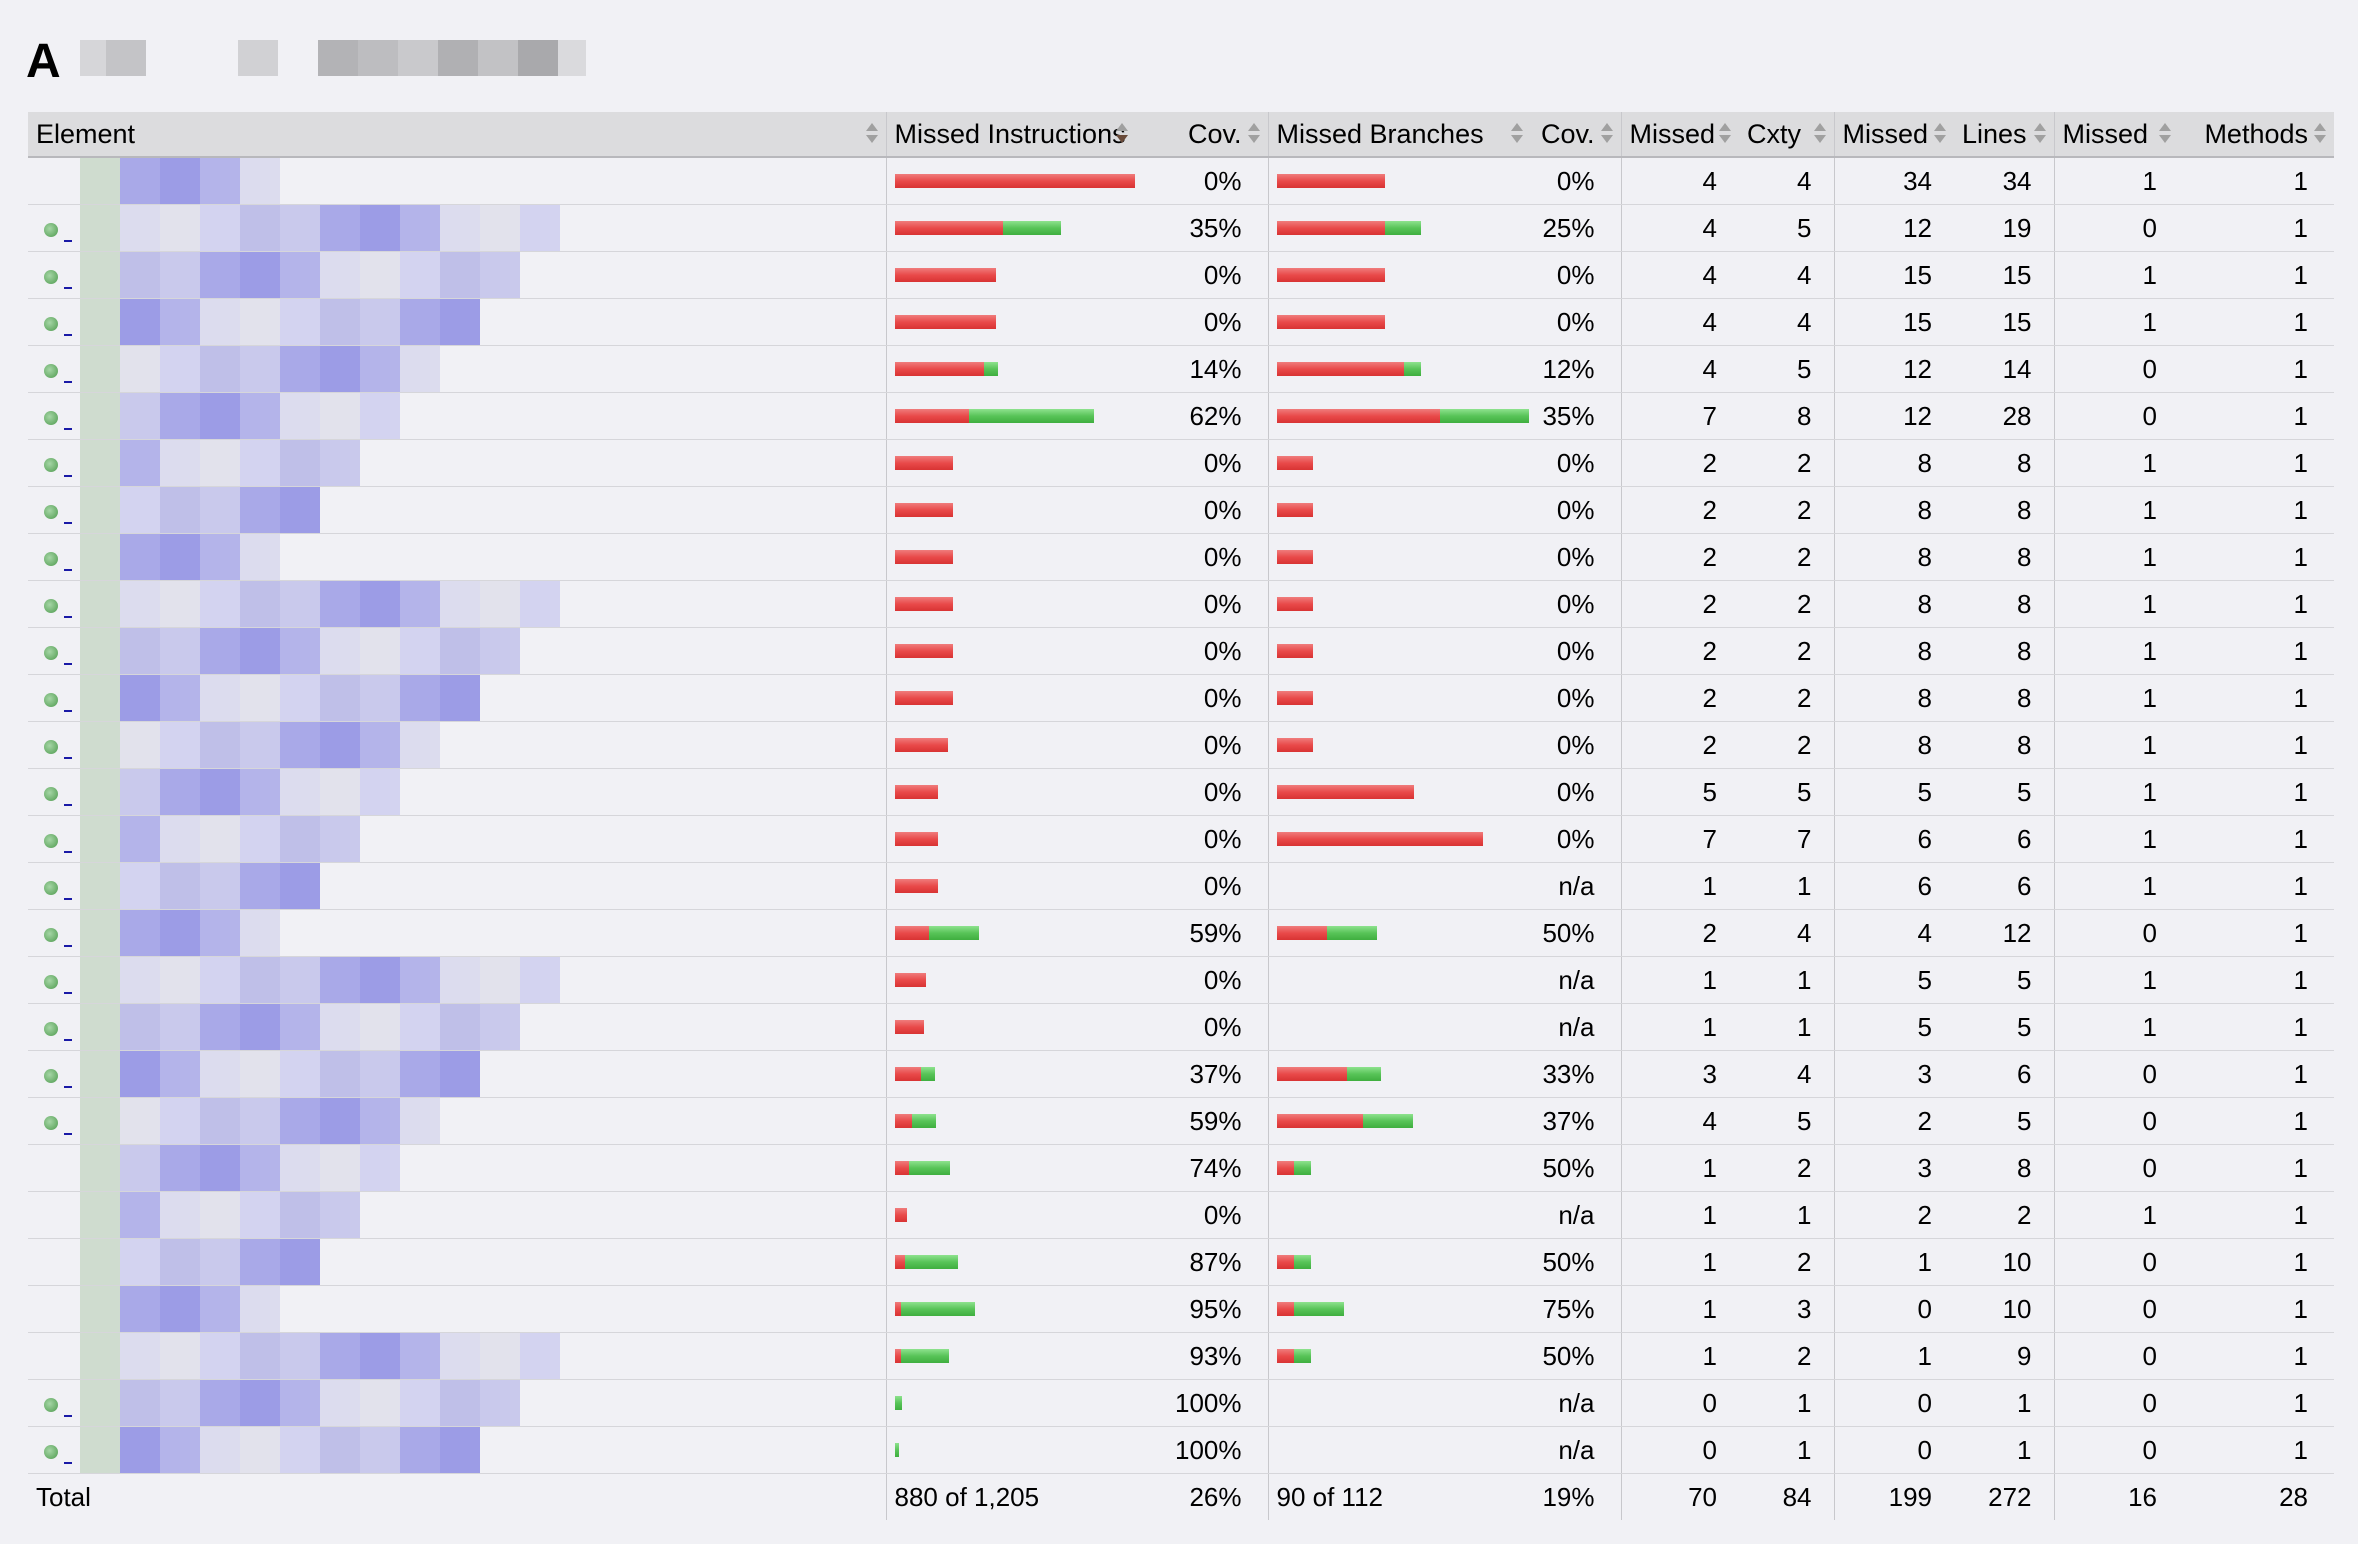 The width and height of the screenshot is (2358, 1544). What do you see at coordinates (2256, 135) in the screenshot?
I see `col-header-methods: Methods` at bounding box center [2256, 135].